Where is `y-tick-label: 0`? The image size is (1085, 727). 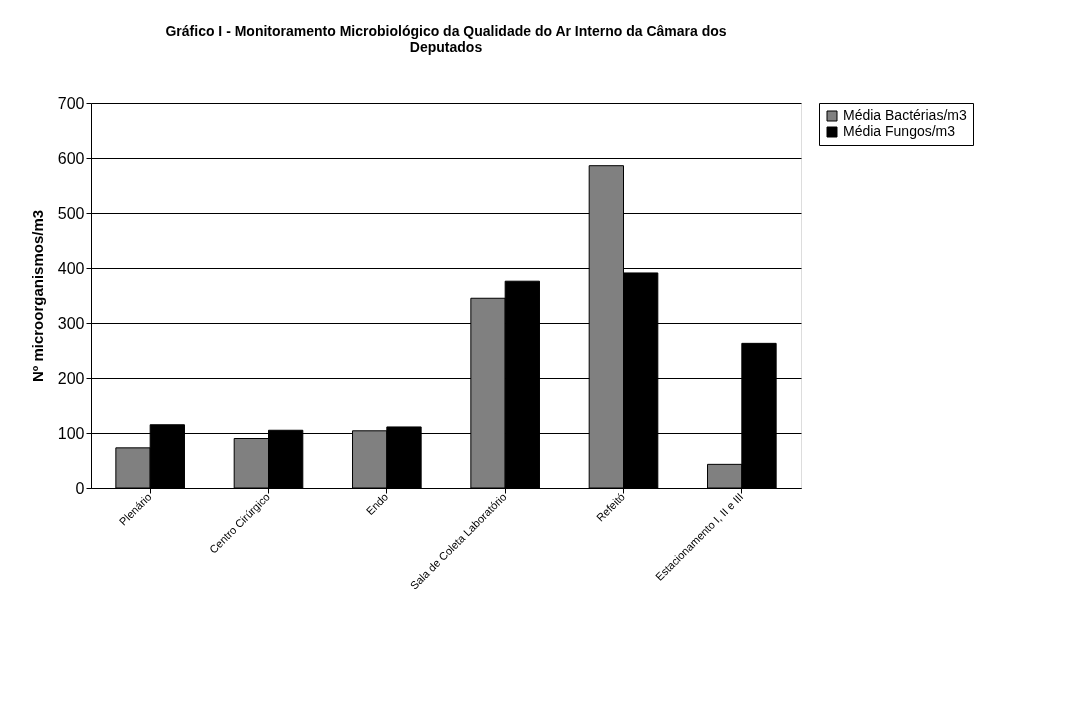
y-tick-label: 0 is located at coordinates (80, 488).